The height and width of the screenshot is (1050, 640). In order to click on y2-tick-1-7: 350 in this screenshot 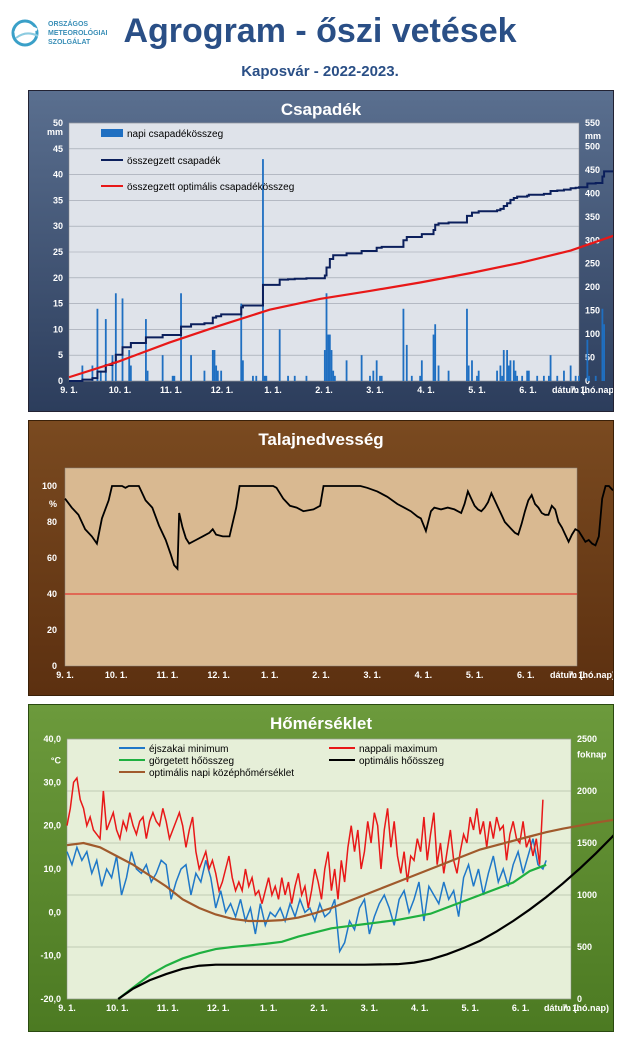, I will do `click(592, 217)`.